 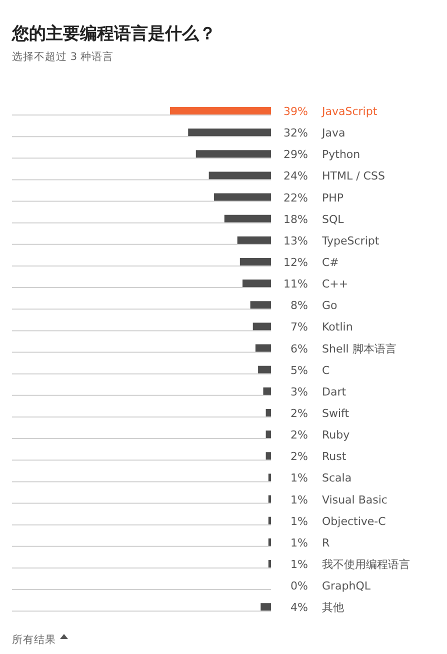 I want to click on data-label: 3%, so click(x=299, y=391).